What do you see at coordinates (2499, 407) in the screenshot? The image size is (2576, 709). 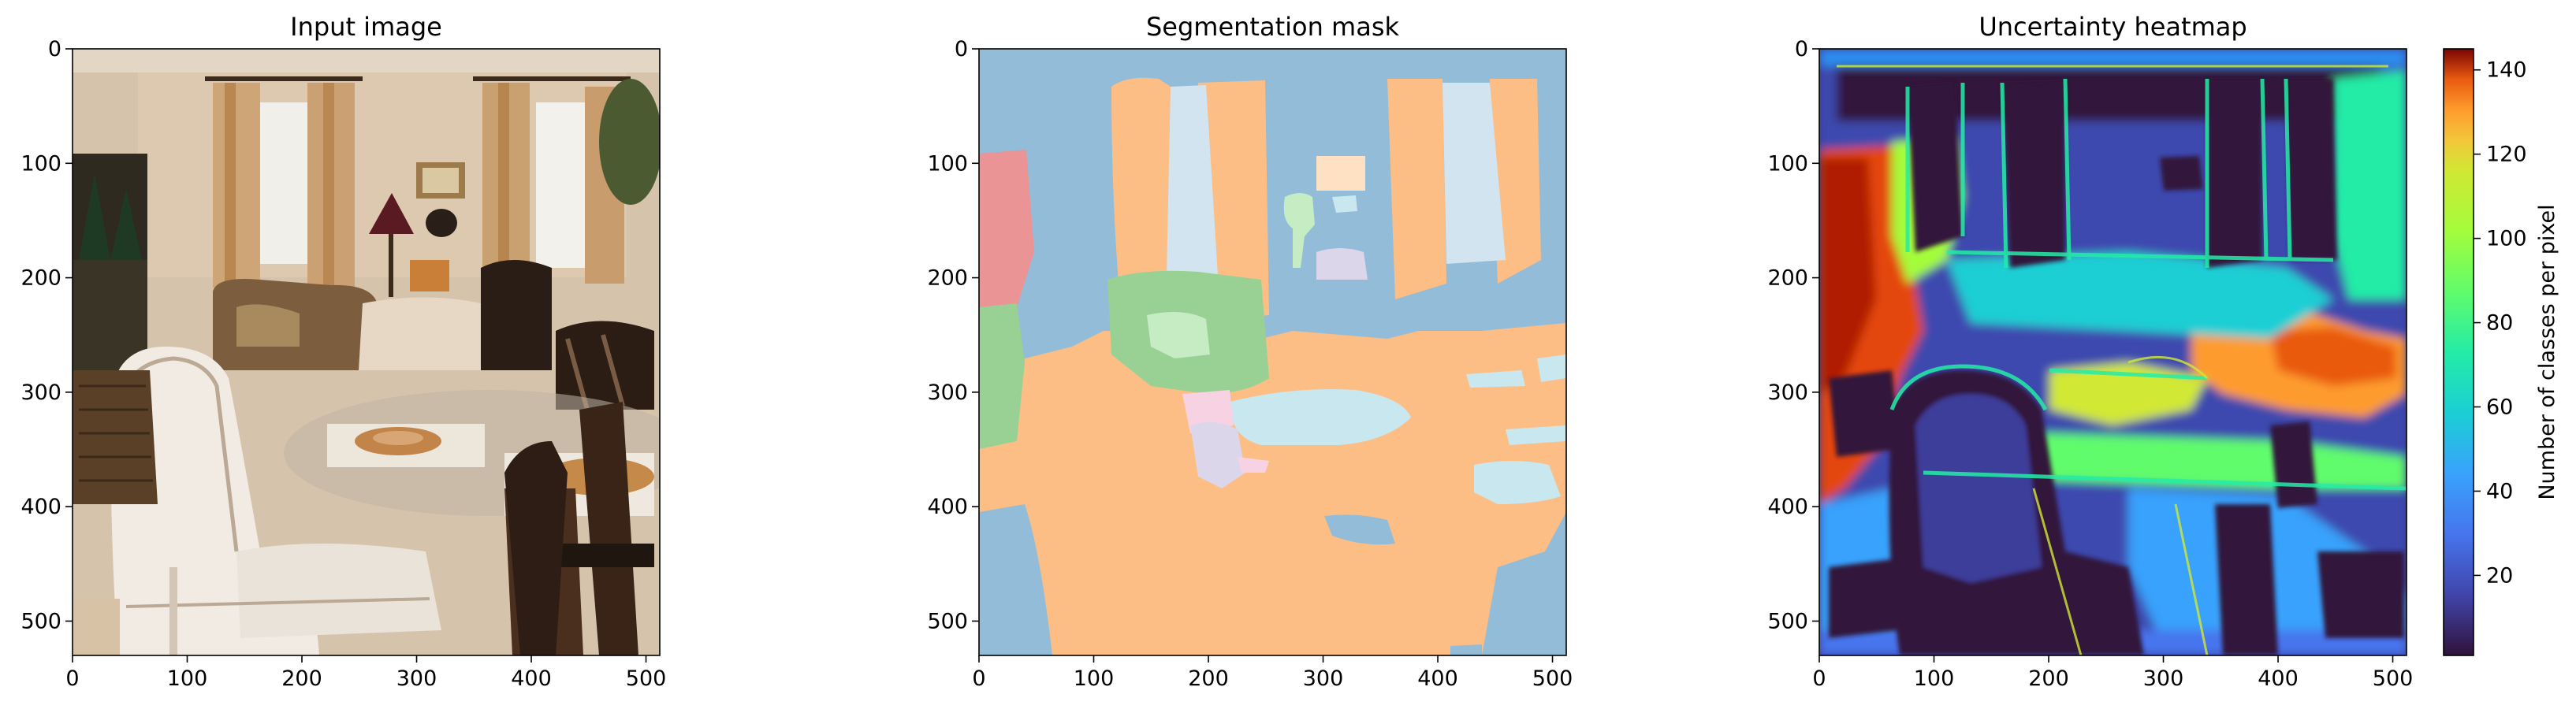 I see `colorbar-tick-label: 60` at bounding box center [2499, 407].